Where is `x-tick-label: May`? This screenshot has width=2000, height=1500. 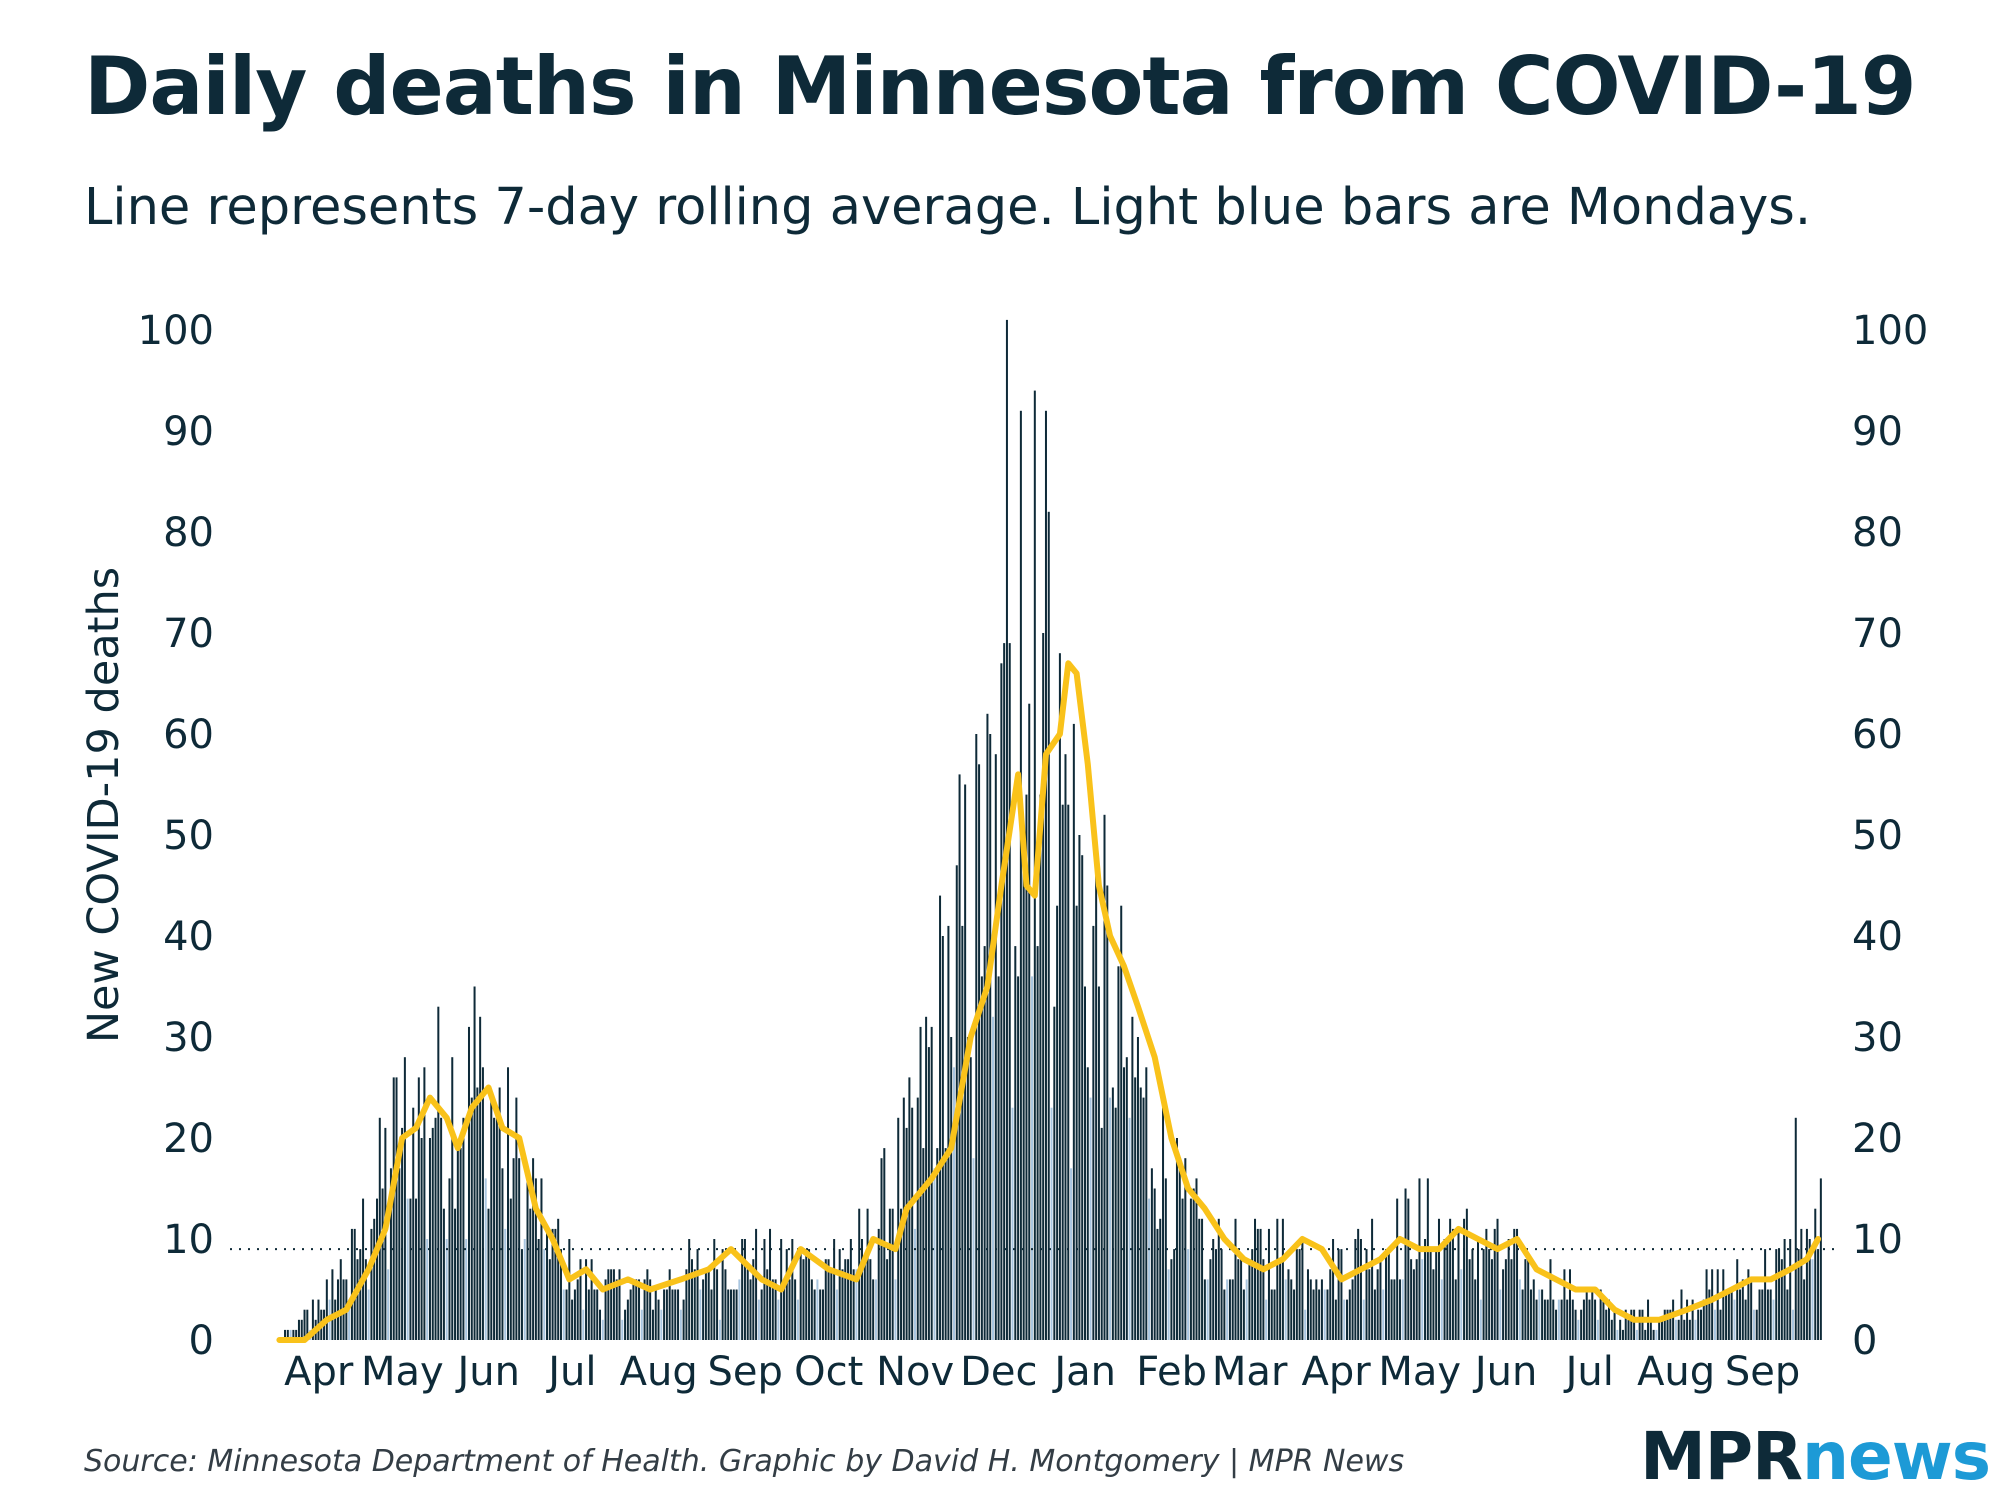
x-tick-label: May is located at coordinates (1419, 1372).